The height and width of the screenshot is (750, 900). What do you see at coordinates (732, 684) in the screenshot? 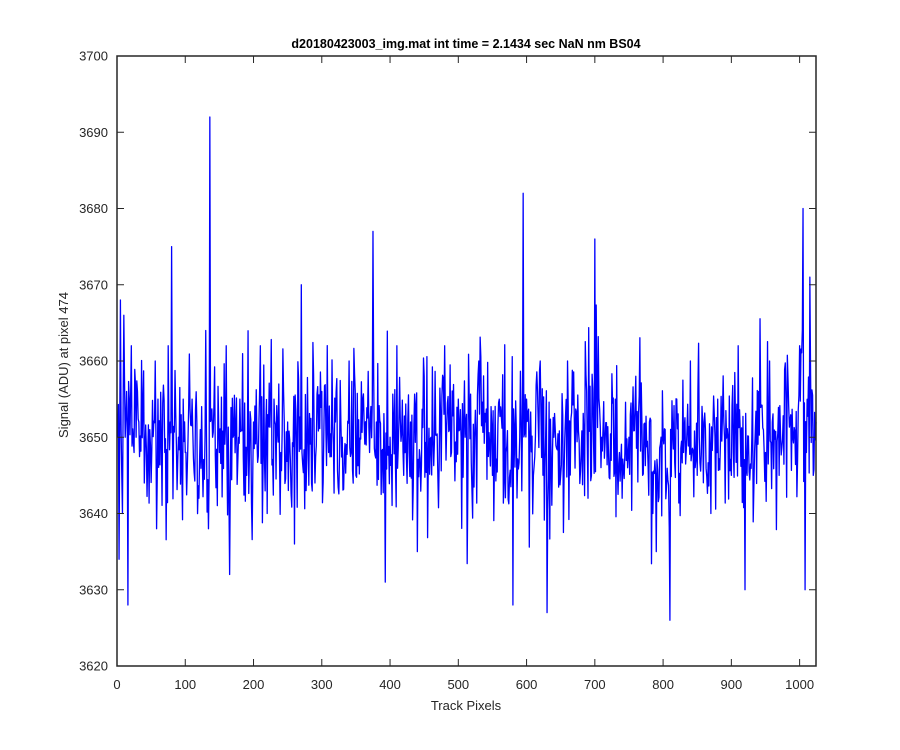
I see `x-tick-label: 900` at bounding box center [732, 684].